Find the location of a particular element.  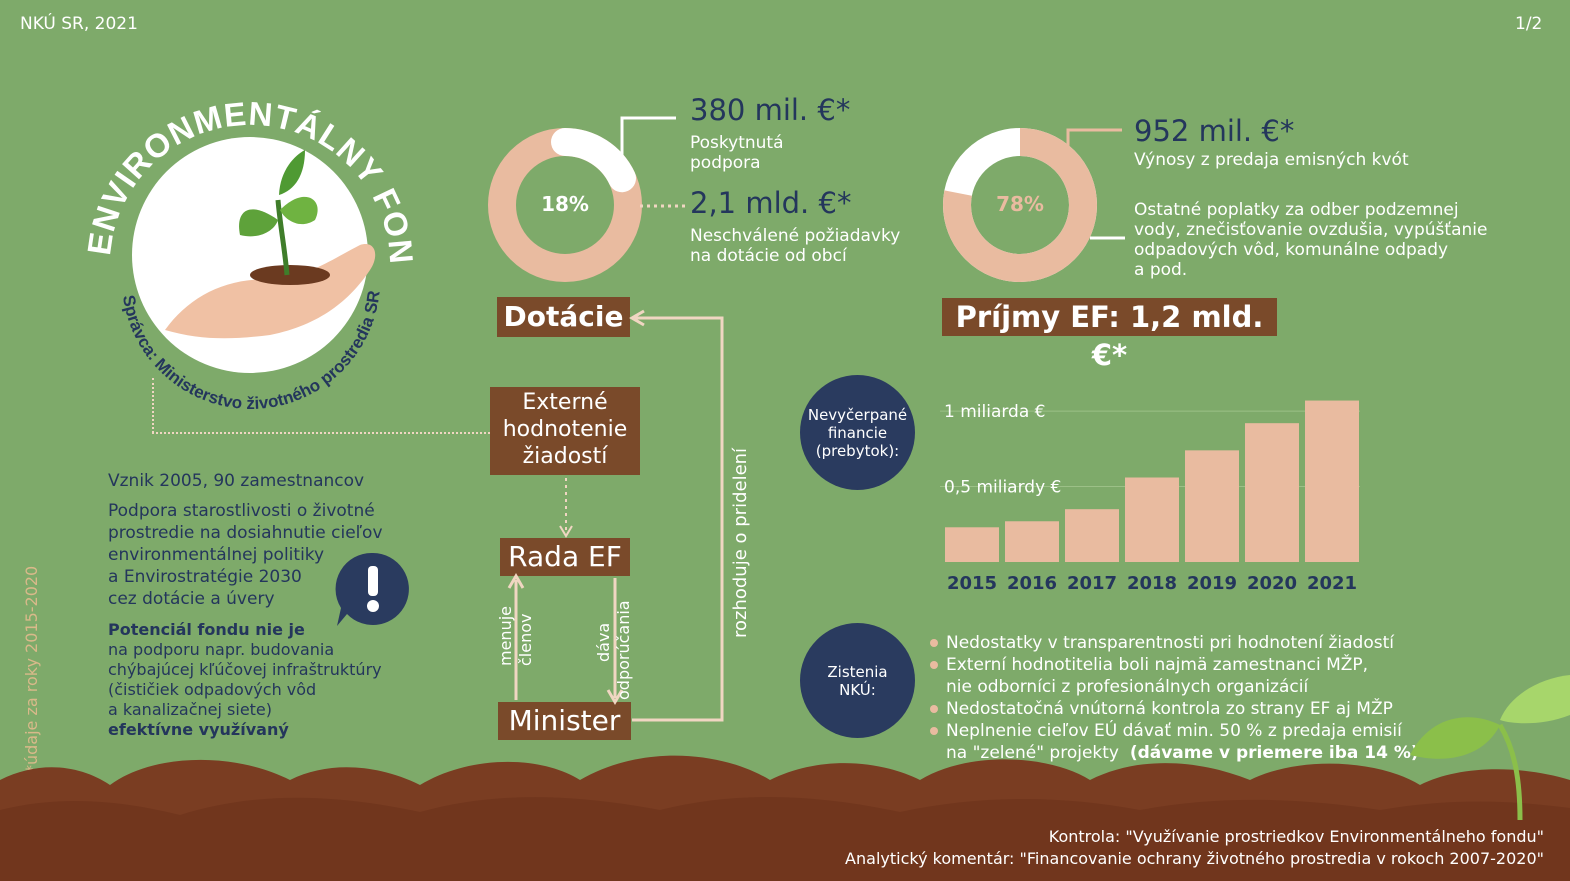

desc-line: cez dotácie a úvery is located at coordinates (191, 599).